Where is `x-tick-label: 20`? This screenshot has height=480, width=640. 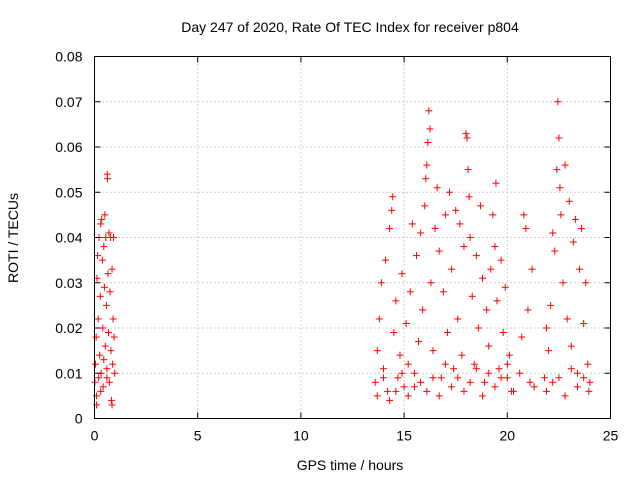 x-tick-label: 20 is located at coordinates (508, 436).